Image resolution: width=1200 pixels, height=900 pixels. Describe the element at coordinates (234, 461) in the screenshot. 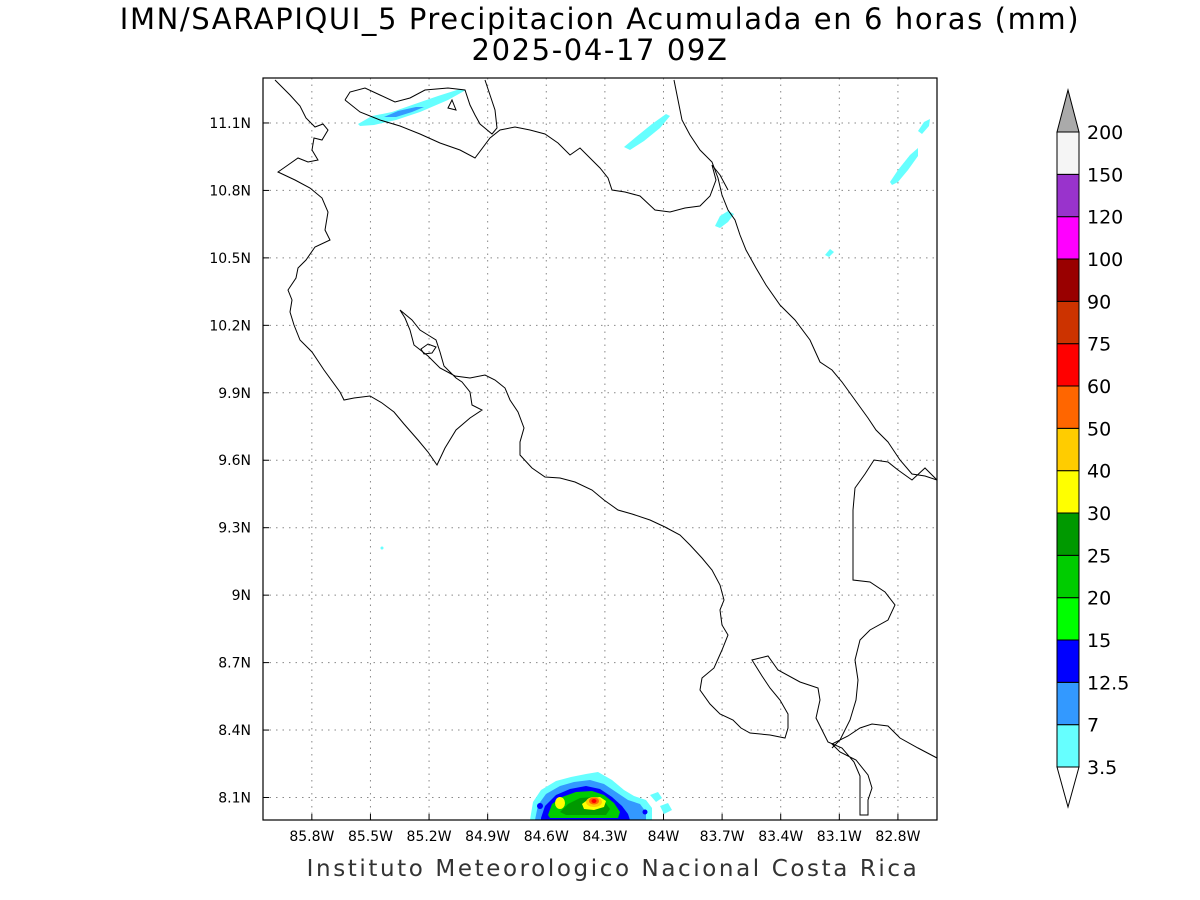

I see `lat-tick-label: 9.6N` at that location.